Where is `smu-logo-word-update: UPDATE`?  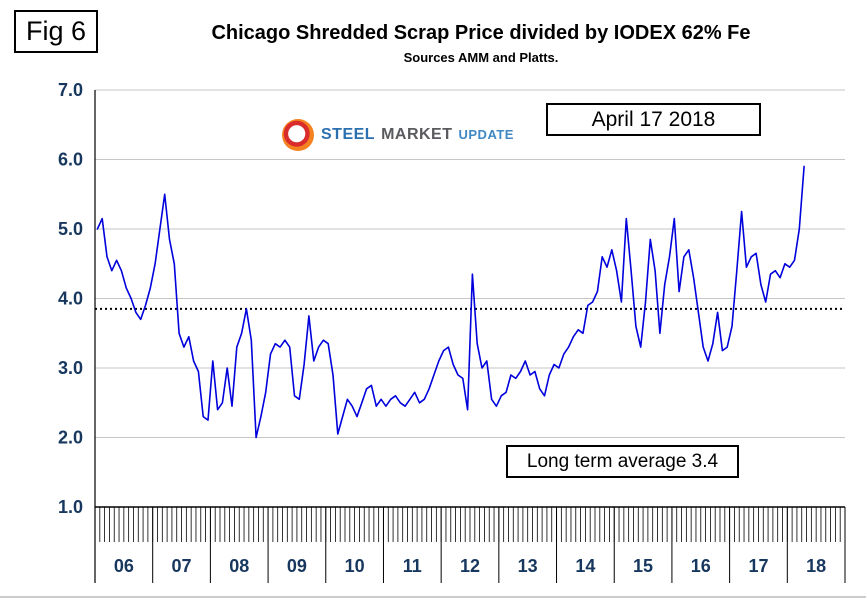
smu-logo-word-update: UPDATE is located at coordinates (486, 134).